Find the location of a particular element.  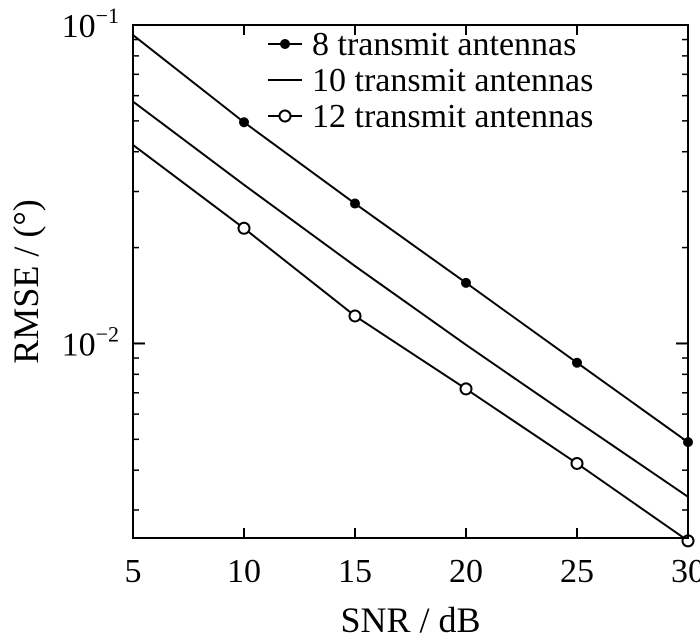

x-tick-label: 30 is located at coordinates (685, 571).